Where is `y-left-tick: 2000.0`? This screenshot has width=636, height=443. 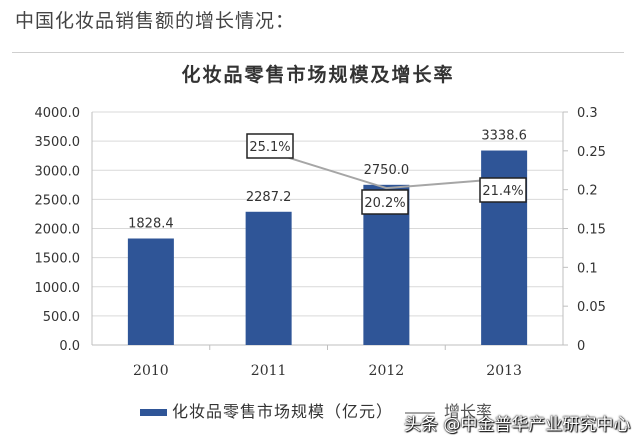
y-left-tick: 2000.0 is located at coordinates (58, 230).